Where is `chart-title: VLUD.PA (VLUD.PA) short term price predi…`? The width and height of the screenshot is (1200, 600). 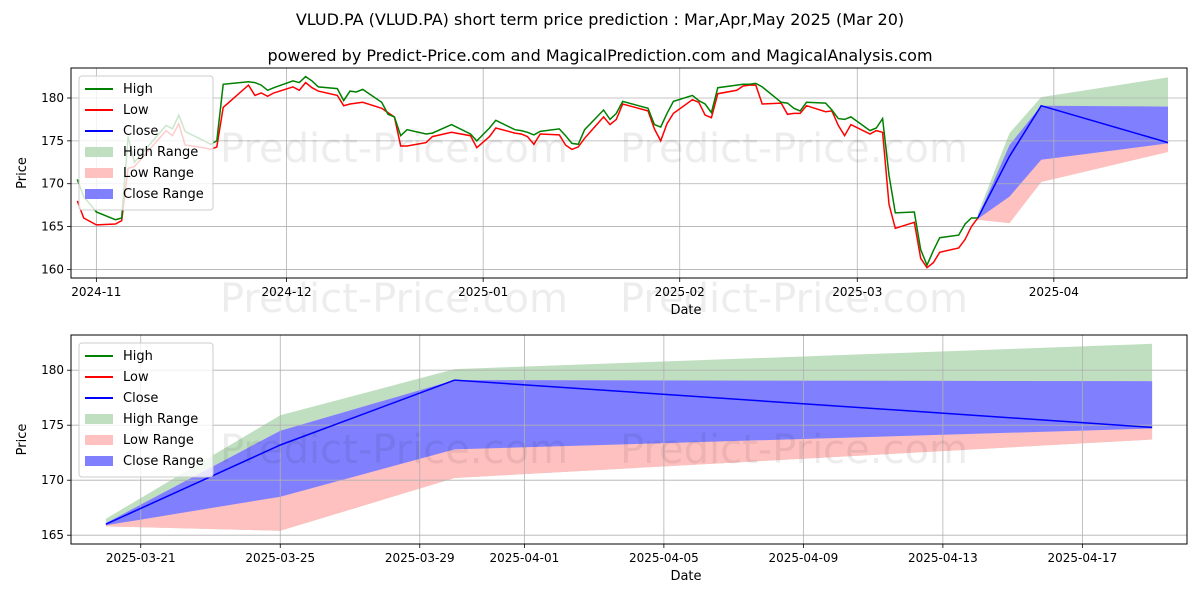
chart-title: VLUD.PA (VLUD.PA) short term price predi… is located at coordinates (600, 19).